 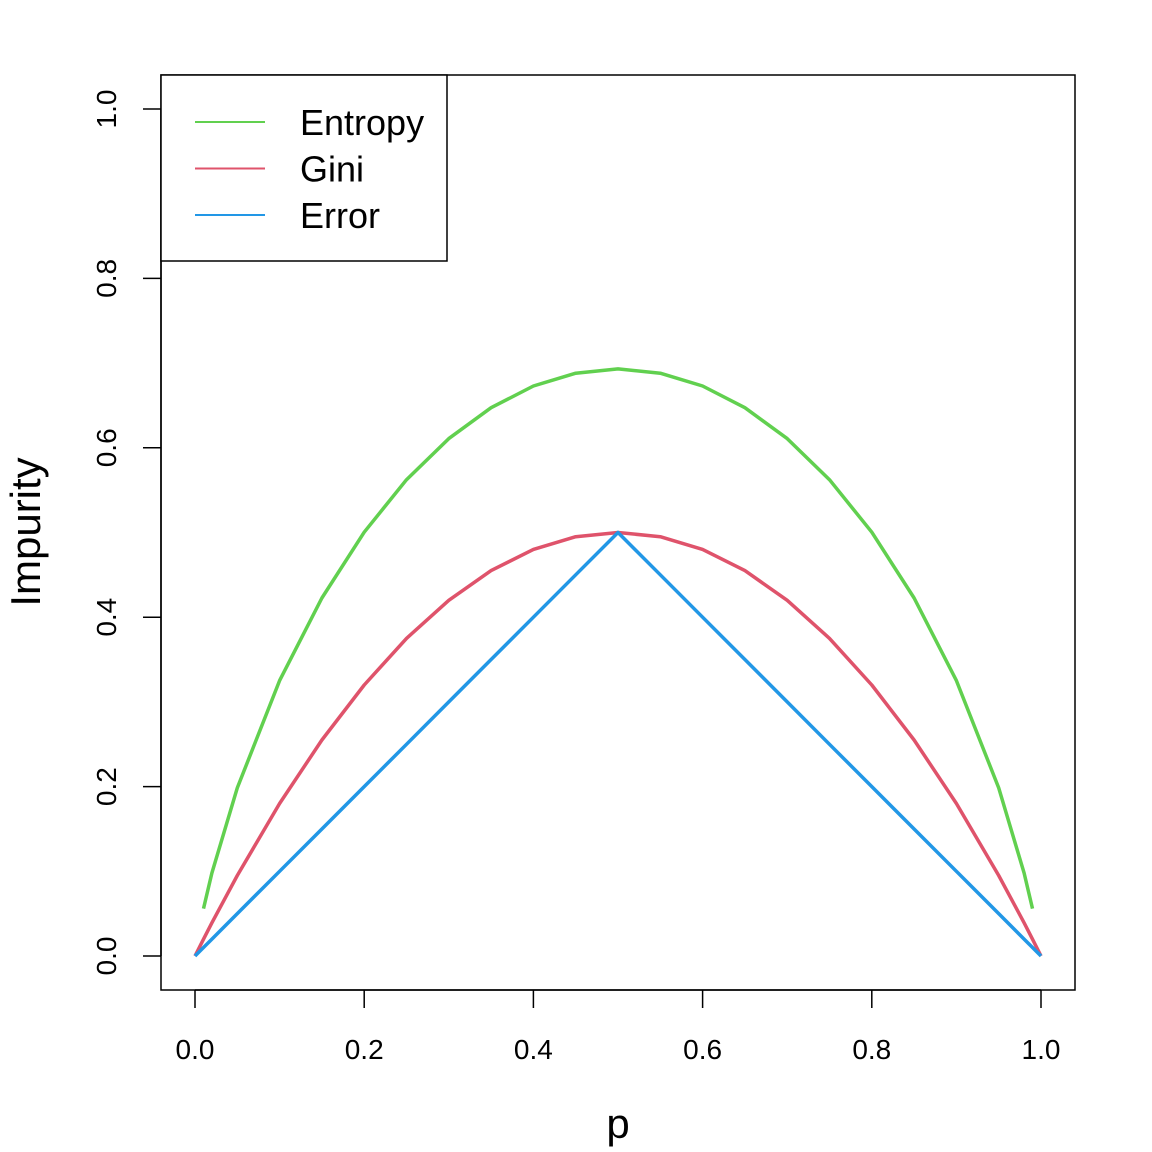 I want to click on y-tick-label: 0.4, so click(x=106, y=617).